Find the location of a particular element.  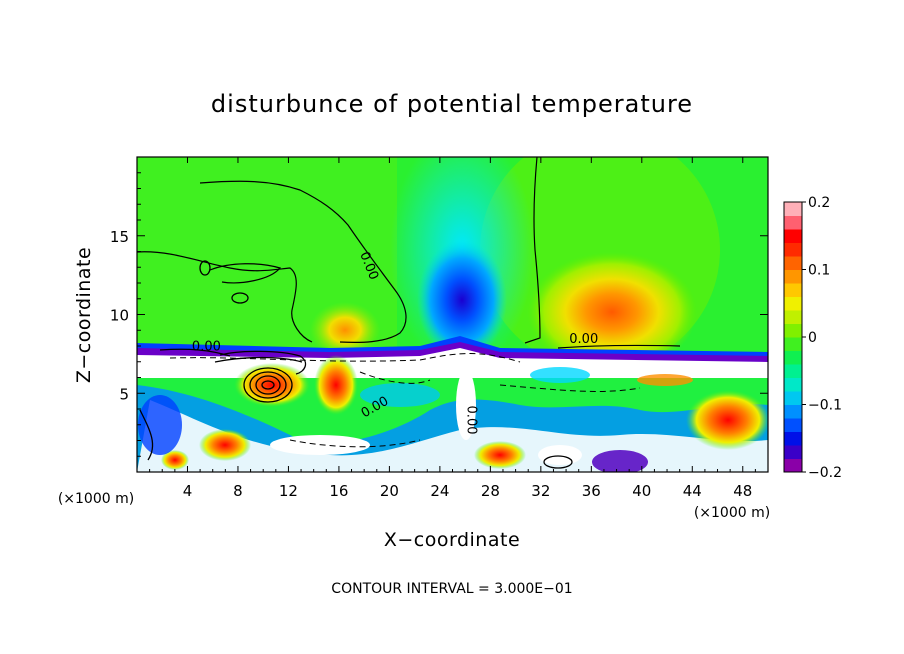

x-tick-label: 44 is located at coordinates (692, 491).